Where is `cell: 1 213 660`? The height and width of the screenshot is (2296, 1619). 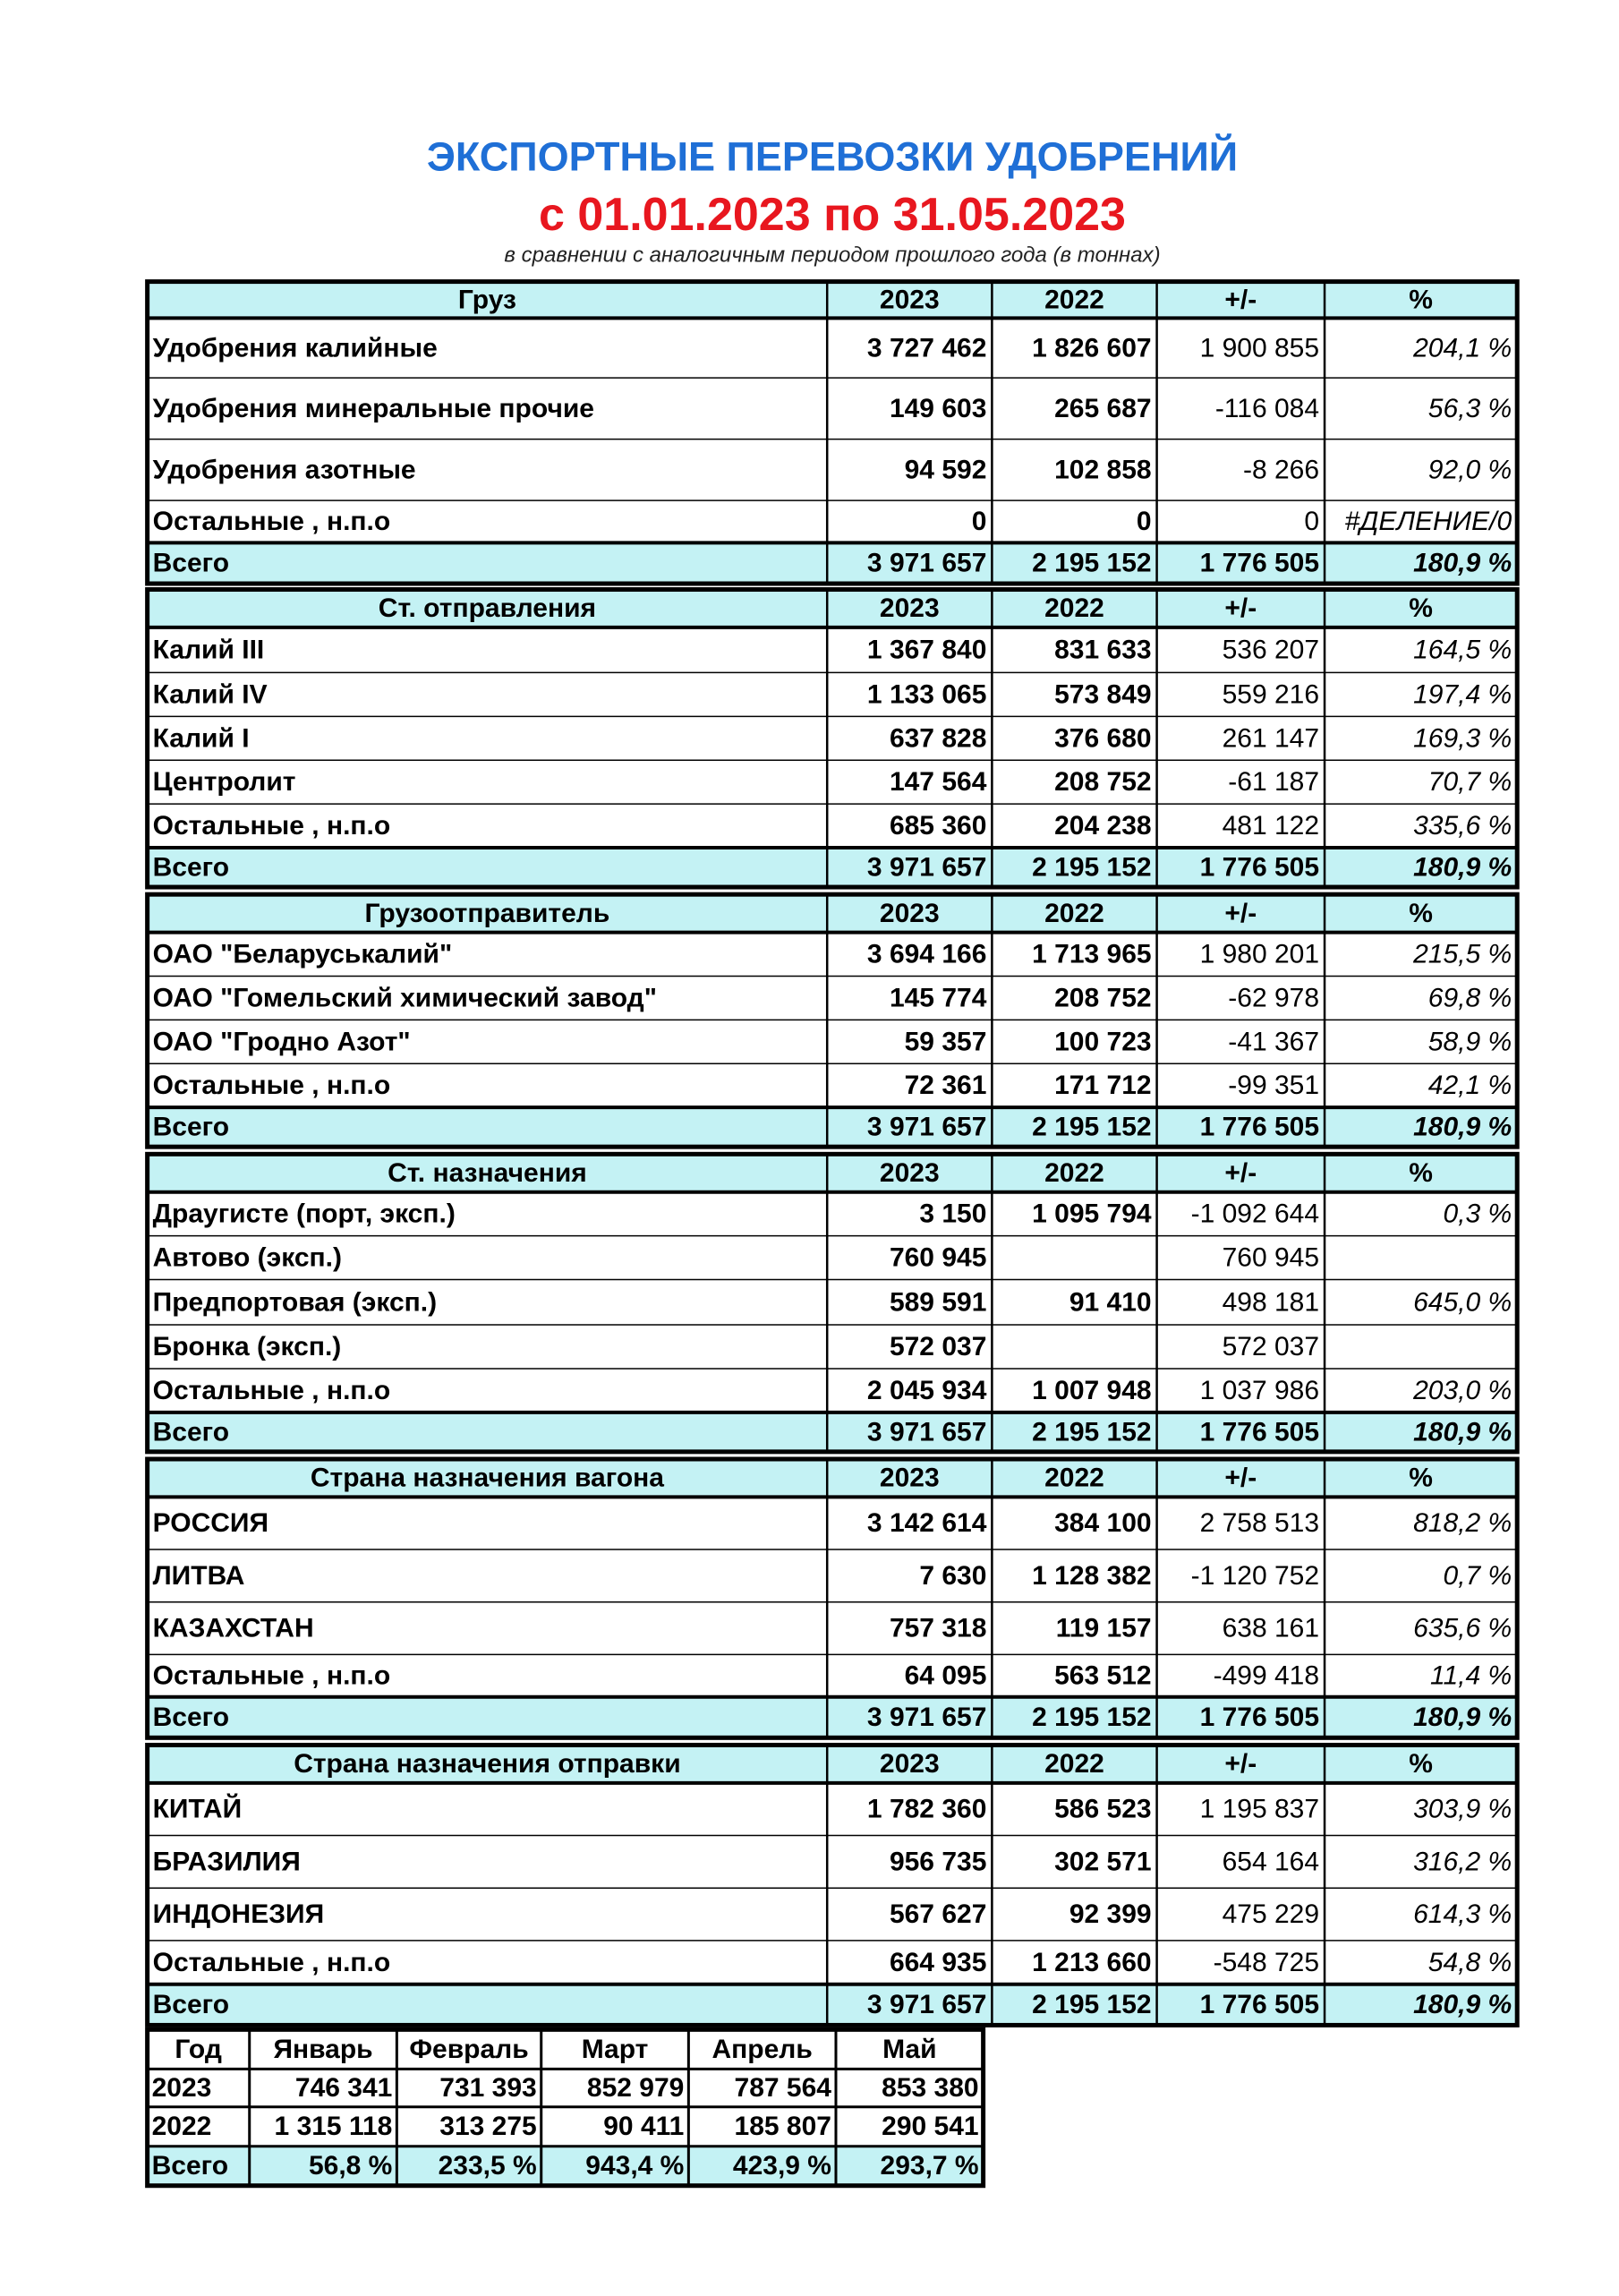 cell: 1 213 660 is located at coordinates (1091, 1962).